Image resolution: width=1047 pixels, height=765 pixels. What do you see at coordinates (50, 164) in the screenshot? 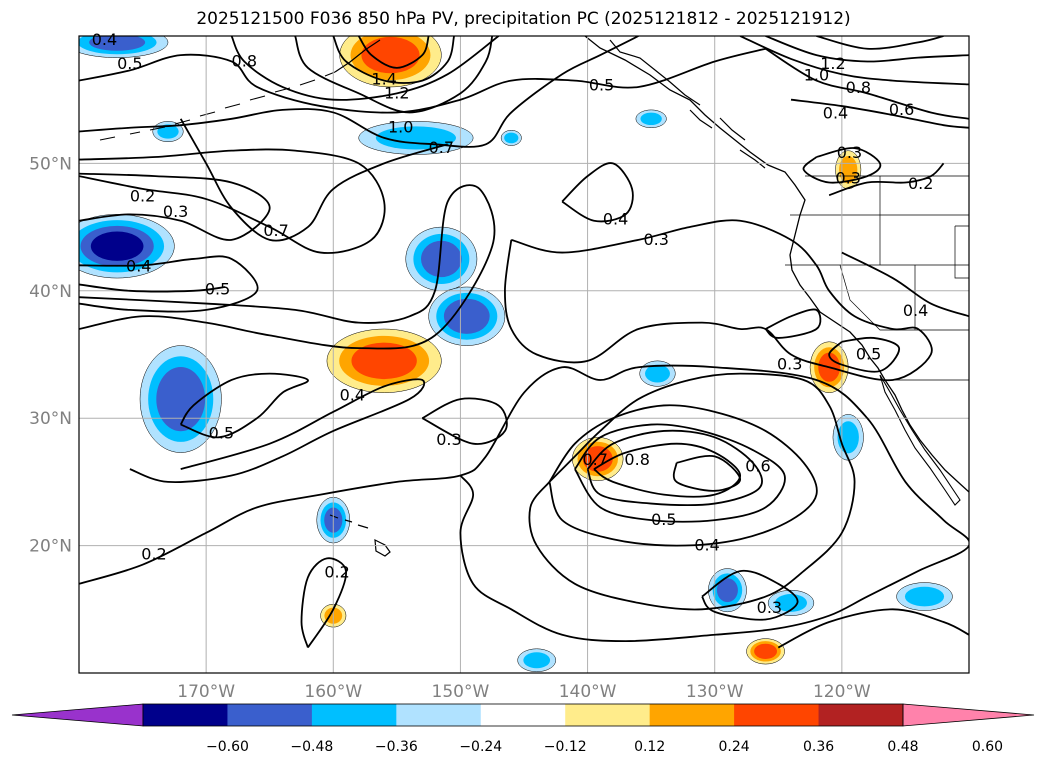
I see `lat-tick-label: 50°N` at bounding box center [50, 164].